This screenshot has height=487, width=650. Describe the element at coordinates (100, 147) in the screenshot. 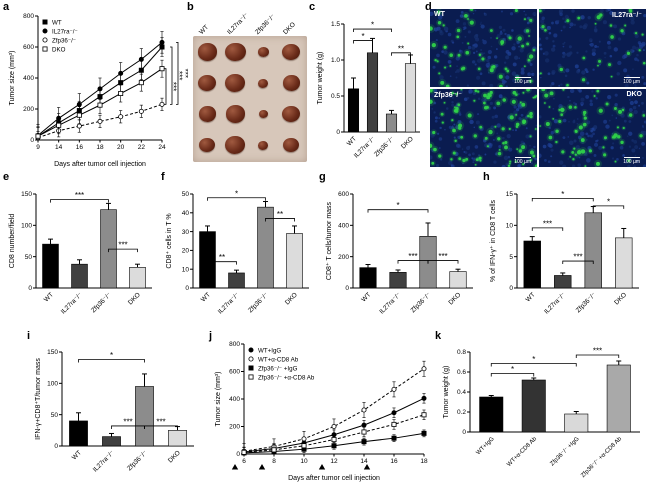

I see `x-tick-label: 18` at that location.